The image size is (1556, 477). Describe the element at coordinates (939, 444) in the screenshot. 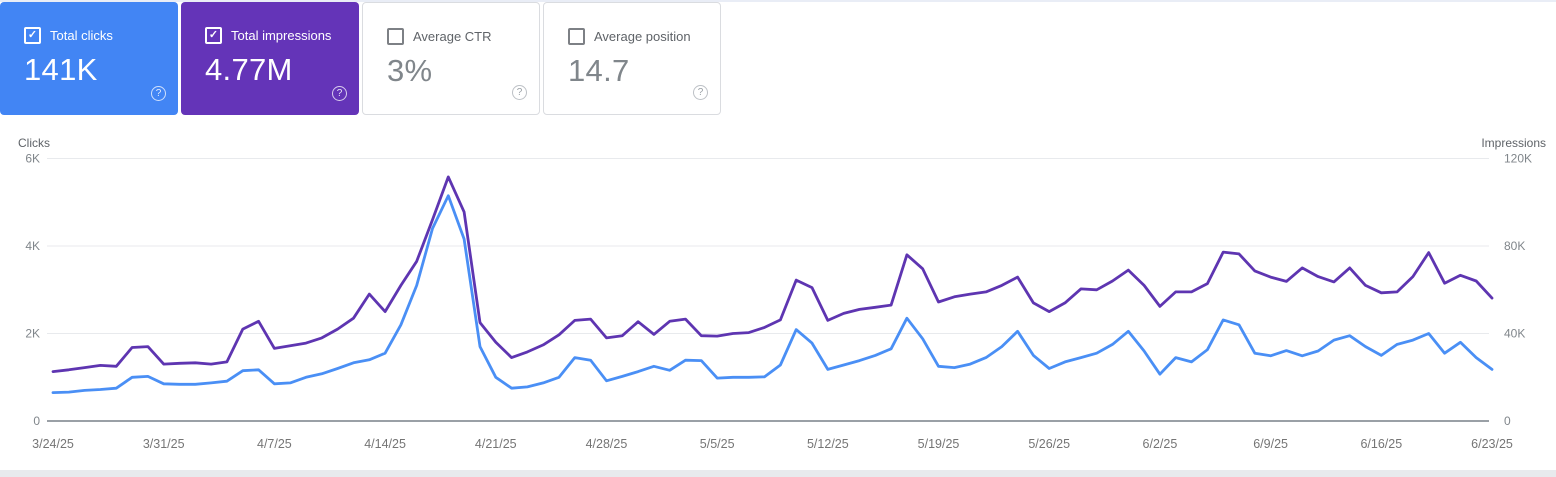

I see `x-axis-tick-label: 5/19/25` at that location.